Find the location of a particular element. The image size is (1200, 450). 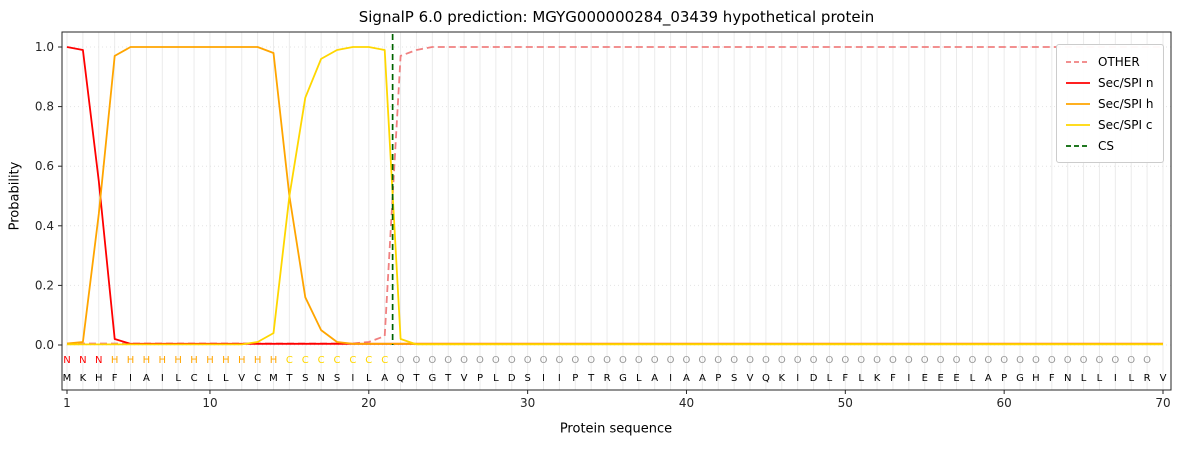

legend-item-sec-spi-h: Sec/SPI h is located at coordinates (1109, 103).